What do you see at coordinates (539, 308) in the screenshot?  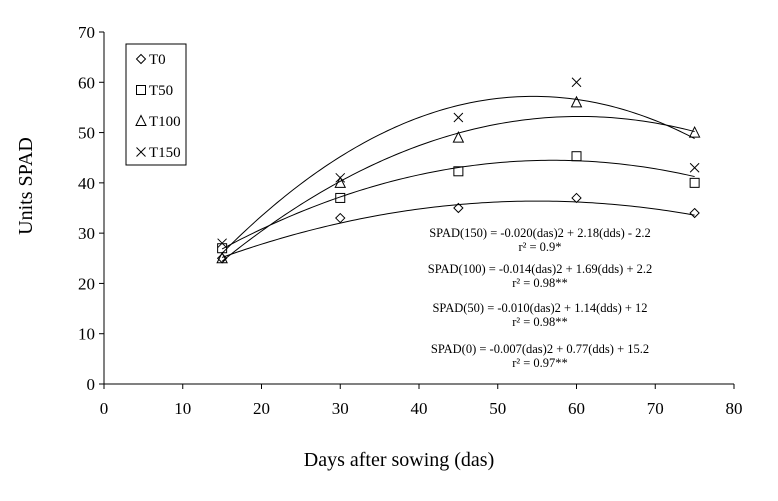 I see `equation-text: SPAD(50) = -0.010(das)2 + 1.14(dds) + 12` at bounding box center [539, 308].